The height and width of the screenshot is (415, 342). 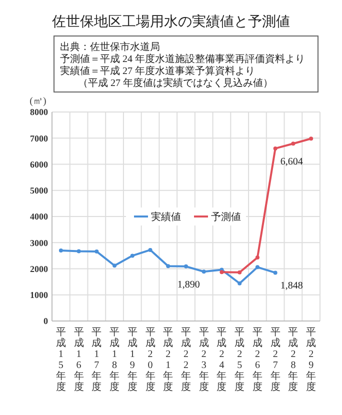 I want to click on y-tick-label: 8000, so click(x=39, y=112).